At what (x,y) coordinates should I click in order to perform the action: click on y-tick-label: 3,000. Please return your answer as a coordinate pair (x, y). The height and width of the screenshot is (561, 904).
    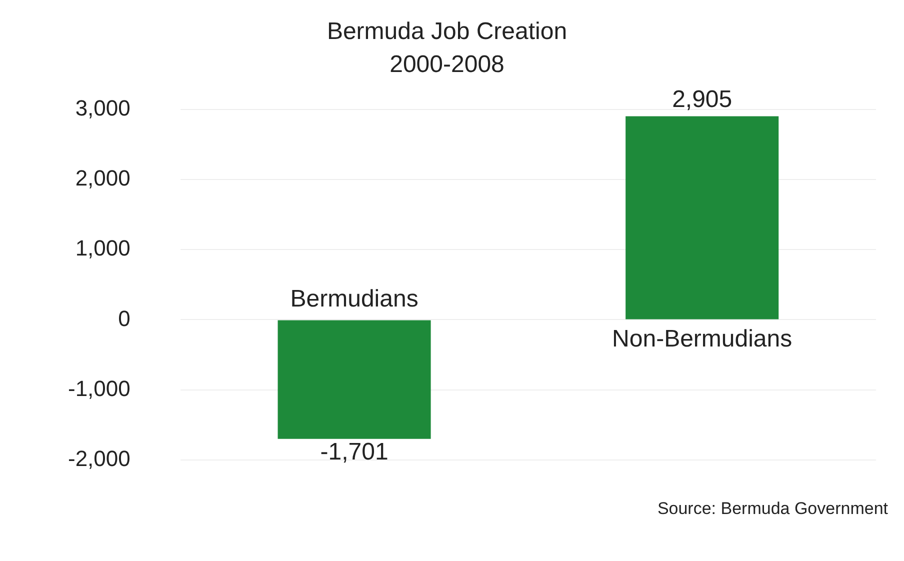
    Looking at the image, I should click on (102, 108).